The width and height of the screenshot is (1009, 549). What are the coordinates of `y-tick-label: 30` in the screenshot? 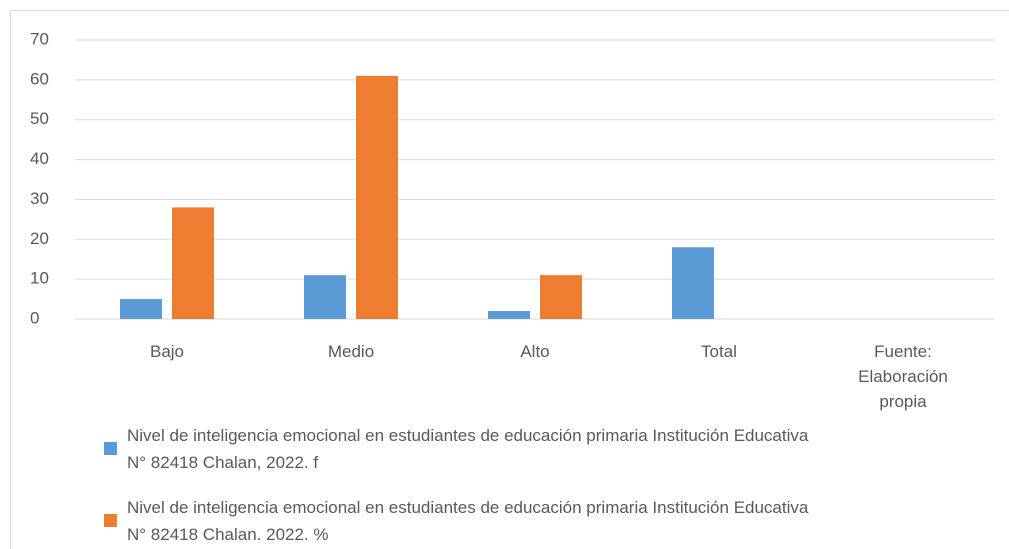 It's located at (39, 198).